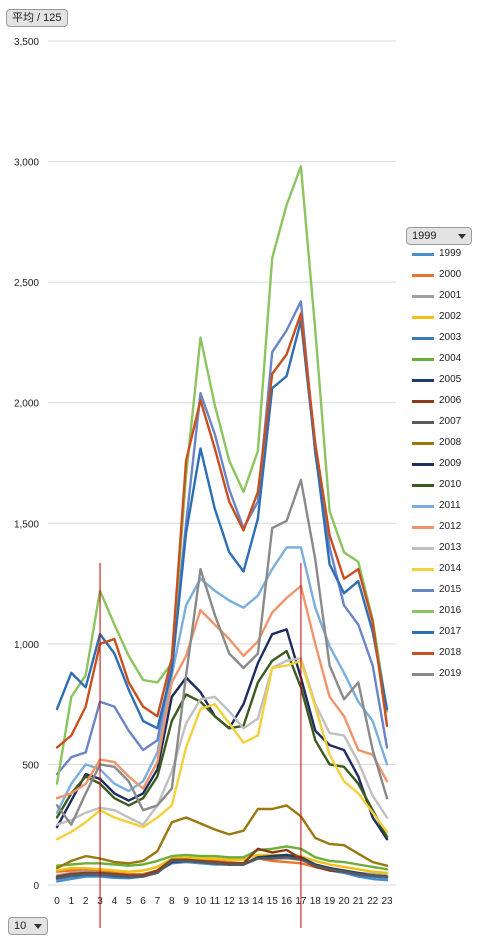 The height and width of the screenshot is (948, 481). Describe the element at coordinates (244, 901) in the screenshot. I see `x-tick-label: 13` at that location.